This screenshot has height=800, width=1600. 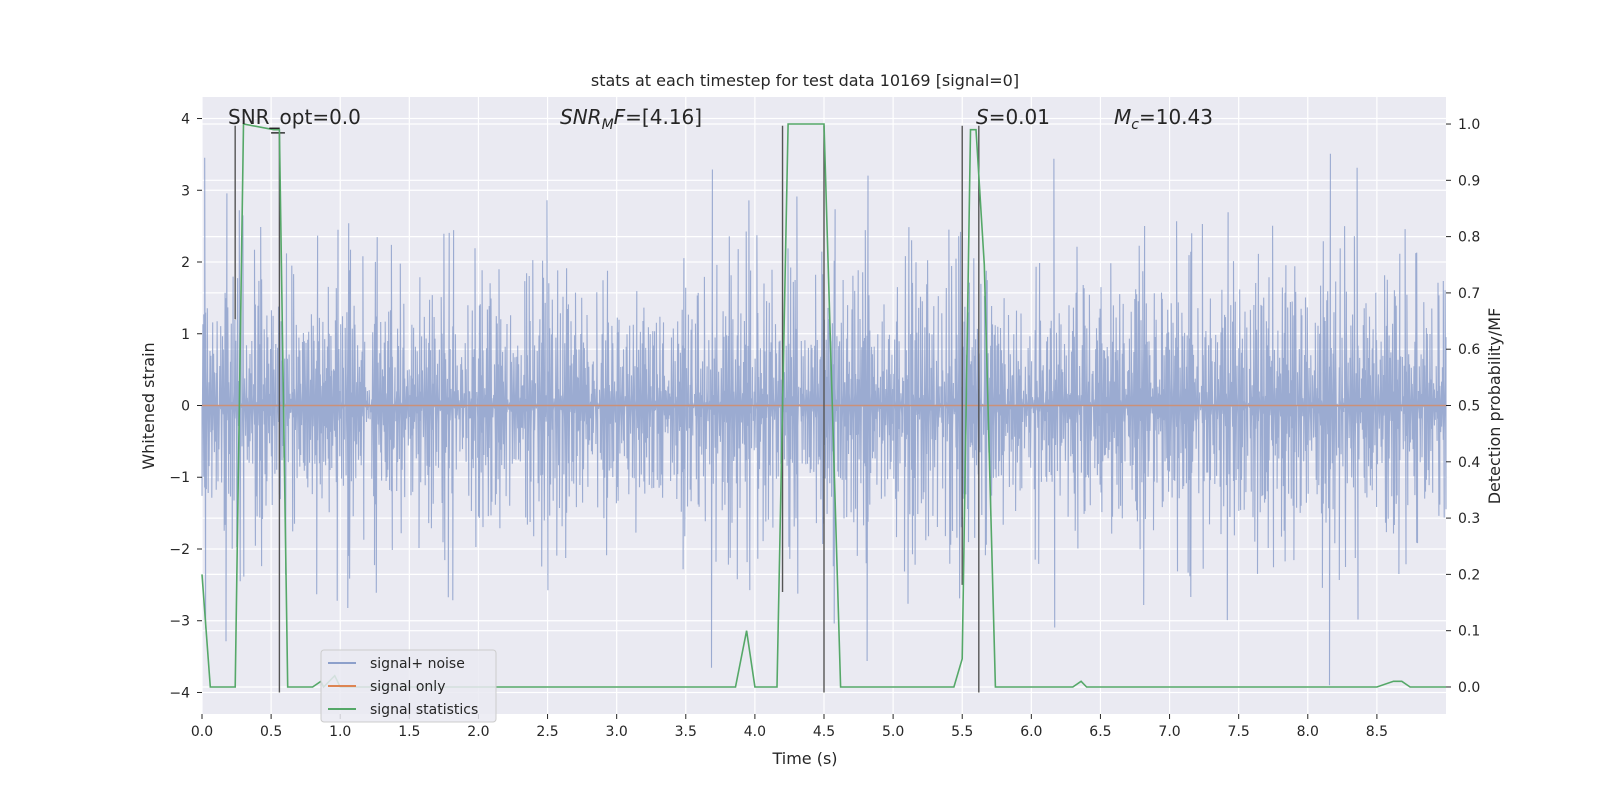 I want to click on mc-value: =10.43, so click(x=1176, y=117).